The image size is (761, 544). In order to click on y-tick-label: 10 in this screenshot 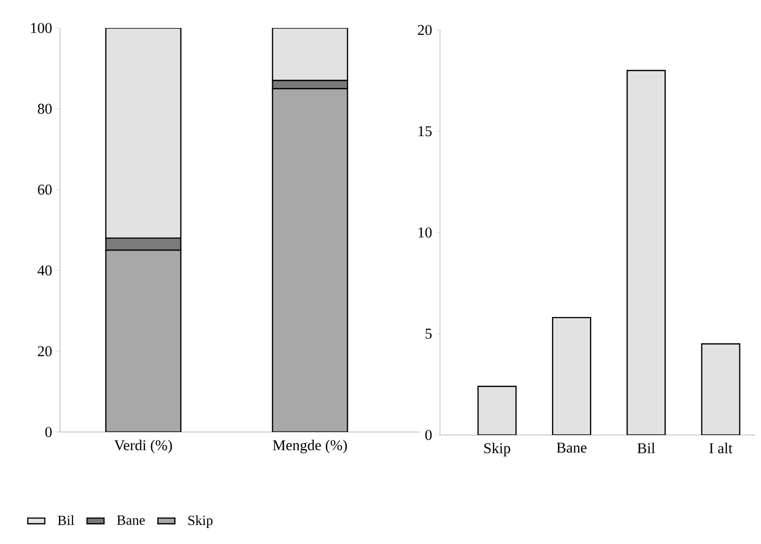, I will do `click(425, 232)`.